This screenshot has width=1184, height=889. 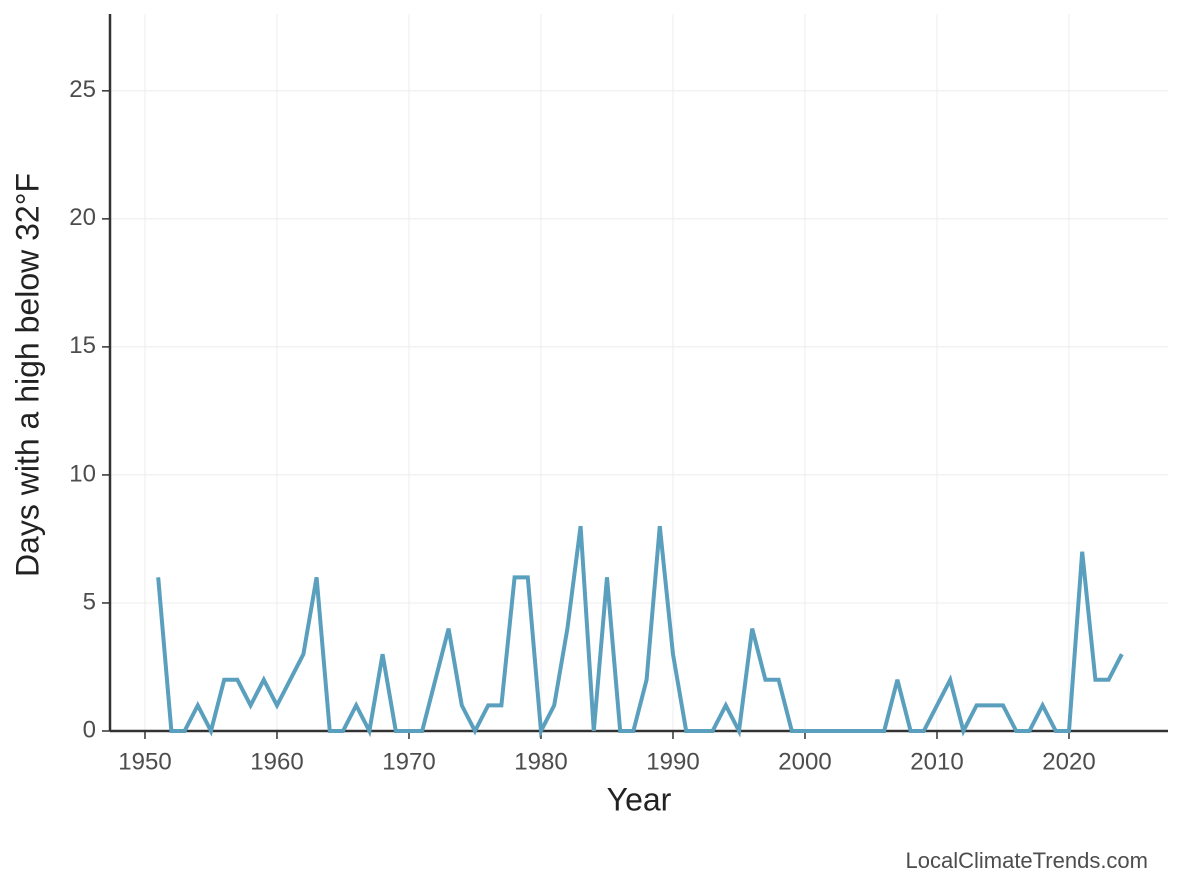 What do you see at coordinates (82, 89) in the screenshot?
I see `y-tick-label: 25` at bounding box center [82, 89].